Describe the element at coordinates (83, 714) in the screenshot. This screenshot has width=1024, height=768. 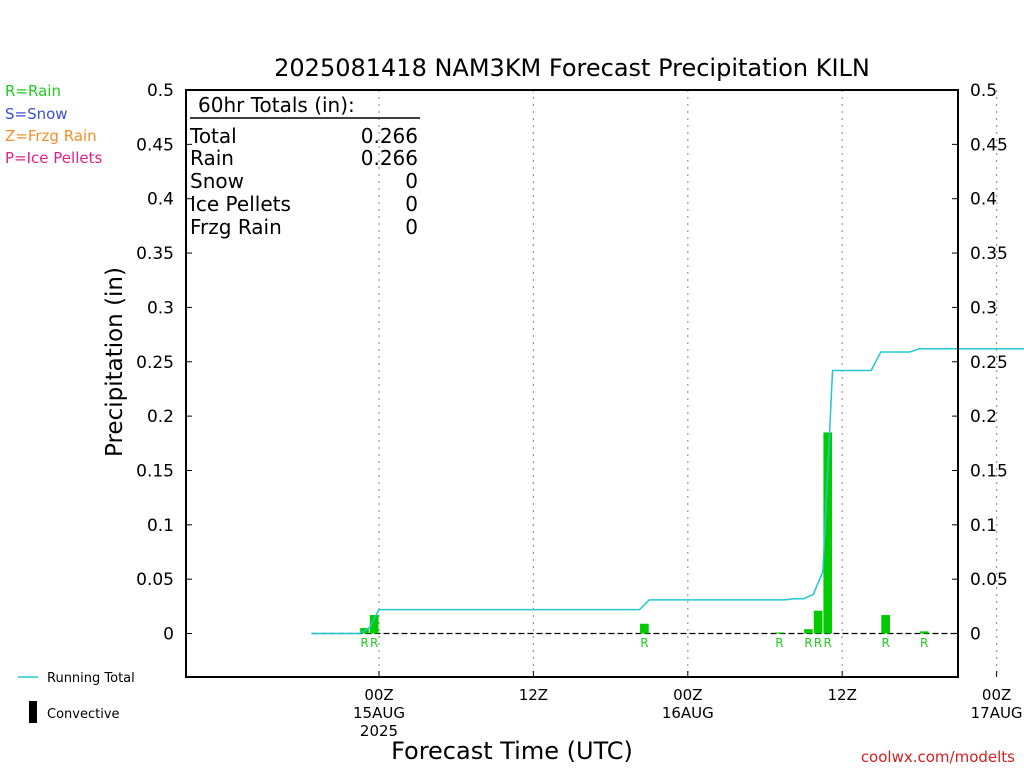
I see `convective-legend-label: Convective` at that location.